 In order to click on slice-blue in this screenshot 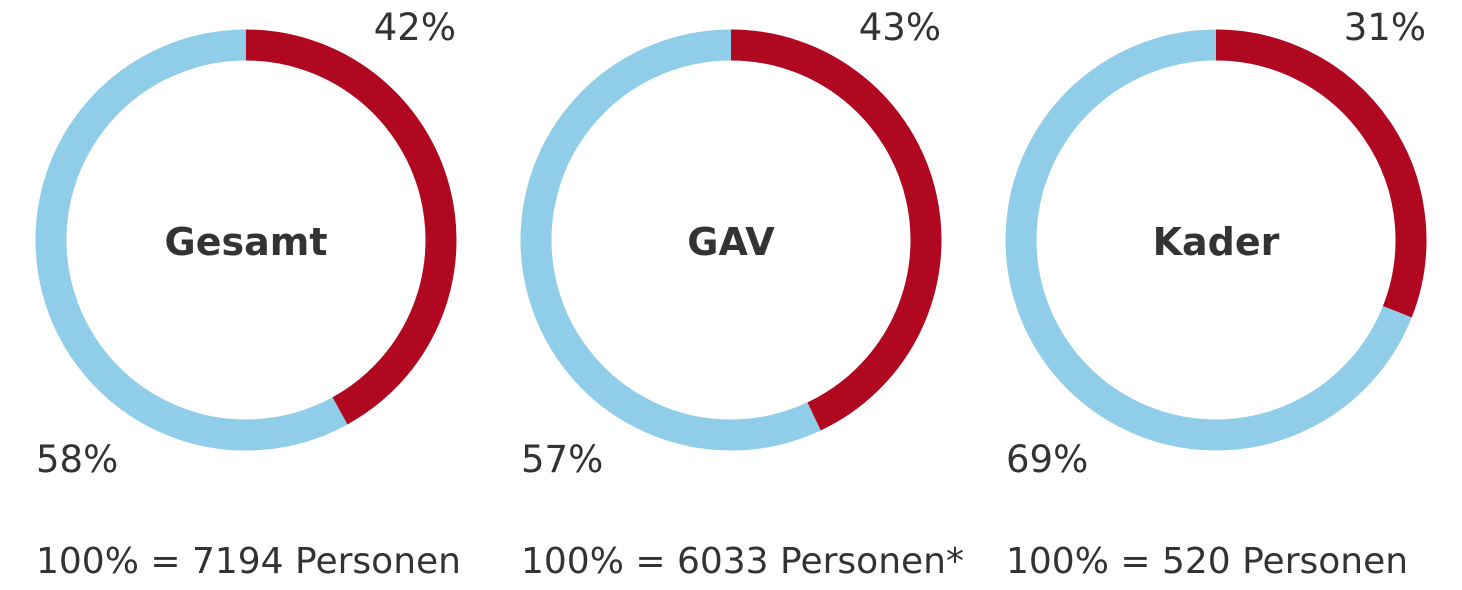, I will do `click(670, 240)`.